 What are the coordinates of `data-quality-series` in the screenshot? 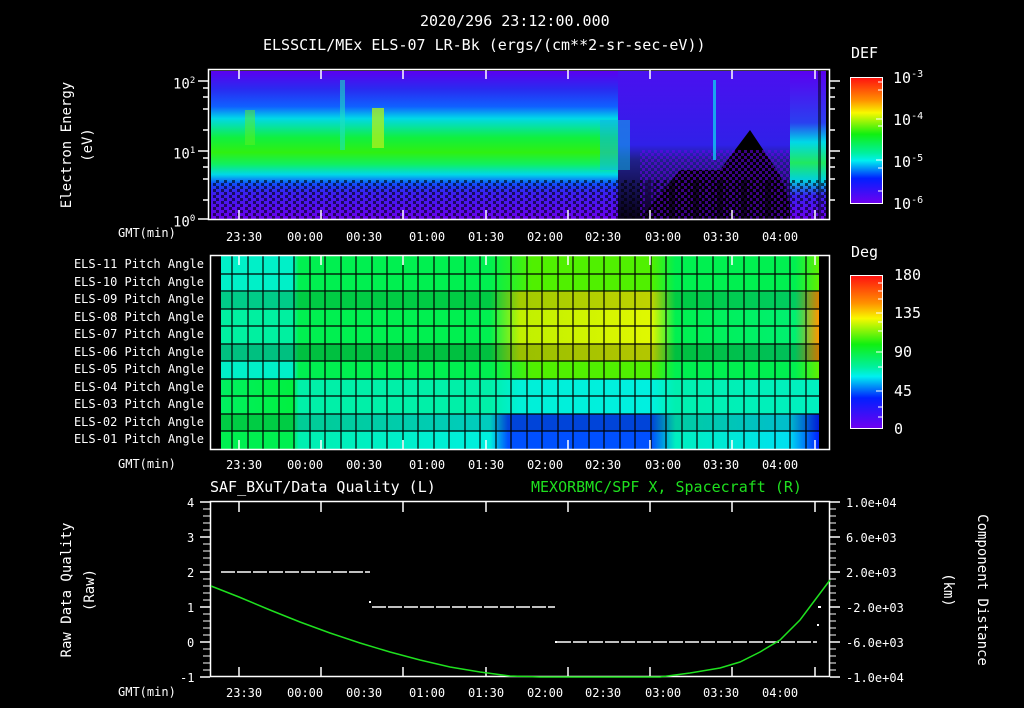 It's located at (519, 607).